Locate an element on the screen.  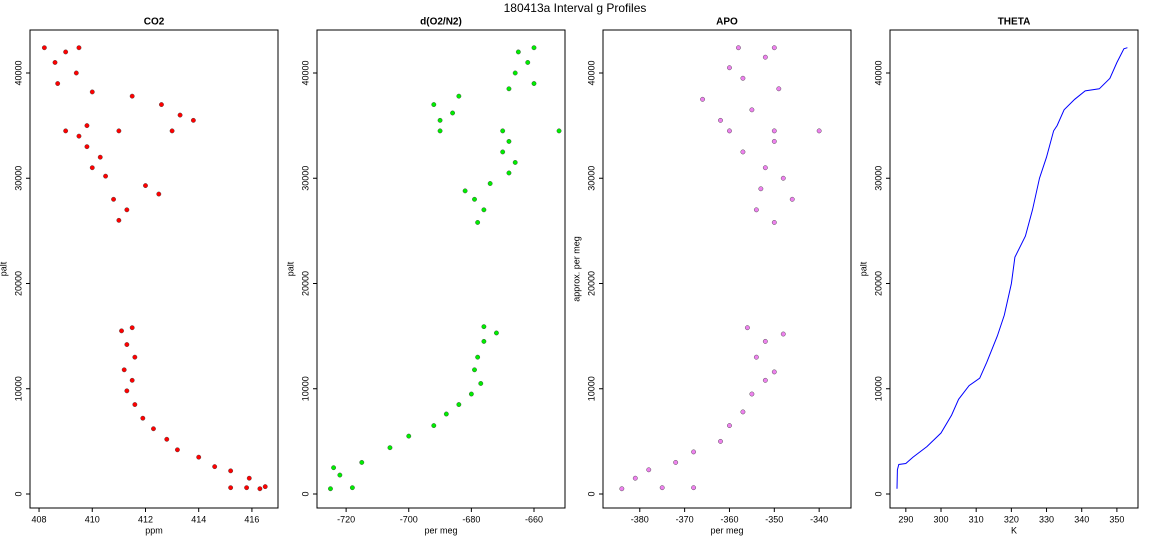
x-tick-label: 408 is located at coordinates (39, 519).